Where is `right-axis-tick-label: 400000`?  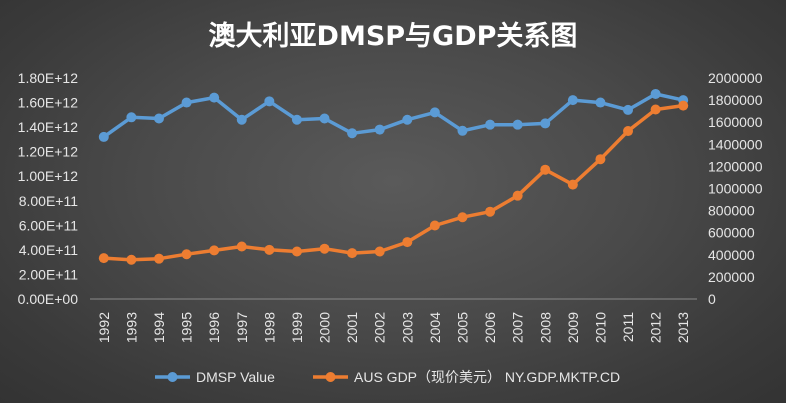 right-axis-tick-label: 400000 is located at coordinates (731, 255).